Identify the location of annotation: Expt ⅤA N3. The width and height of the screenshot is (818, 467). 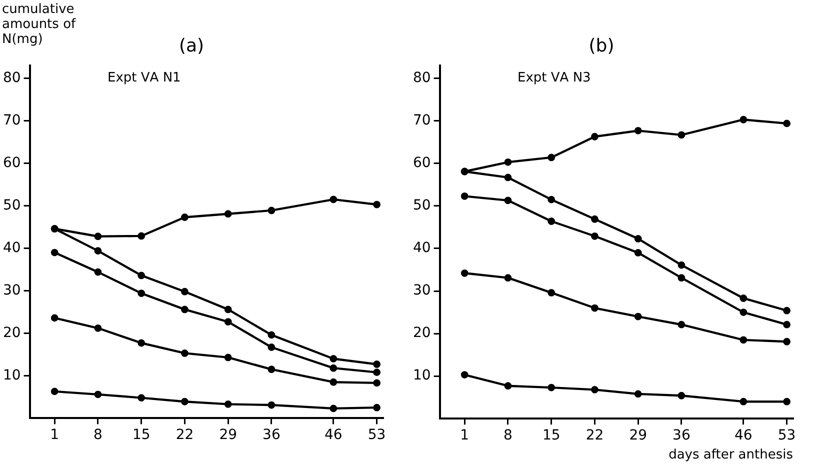
(554, 78).